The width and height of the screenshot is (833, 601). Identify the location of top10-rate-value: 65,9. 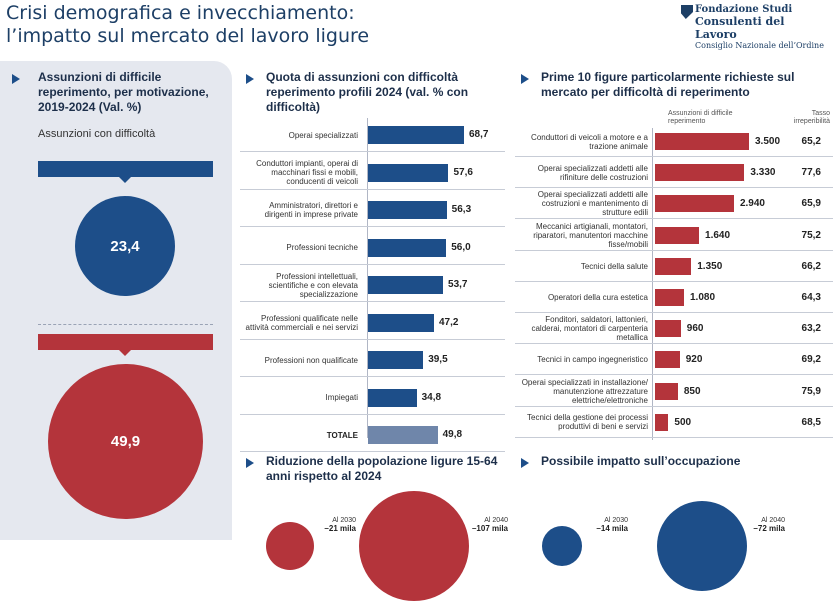
(811, 204).